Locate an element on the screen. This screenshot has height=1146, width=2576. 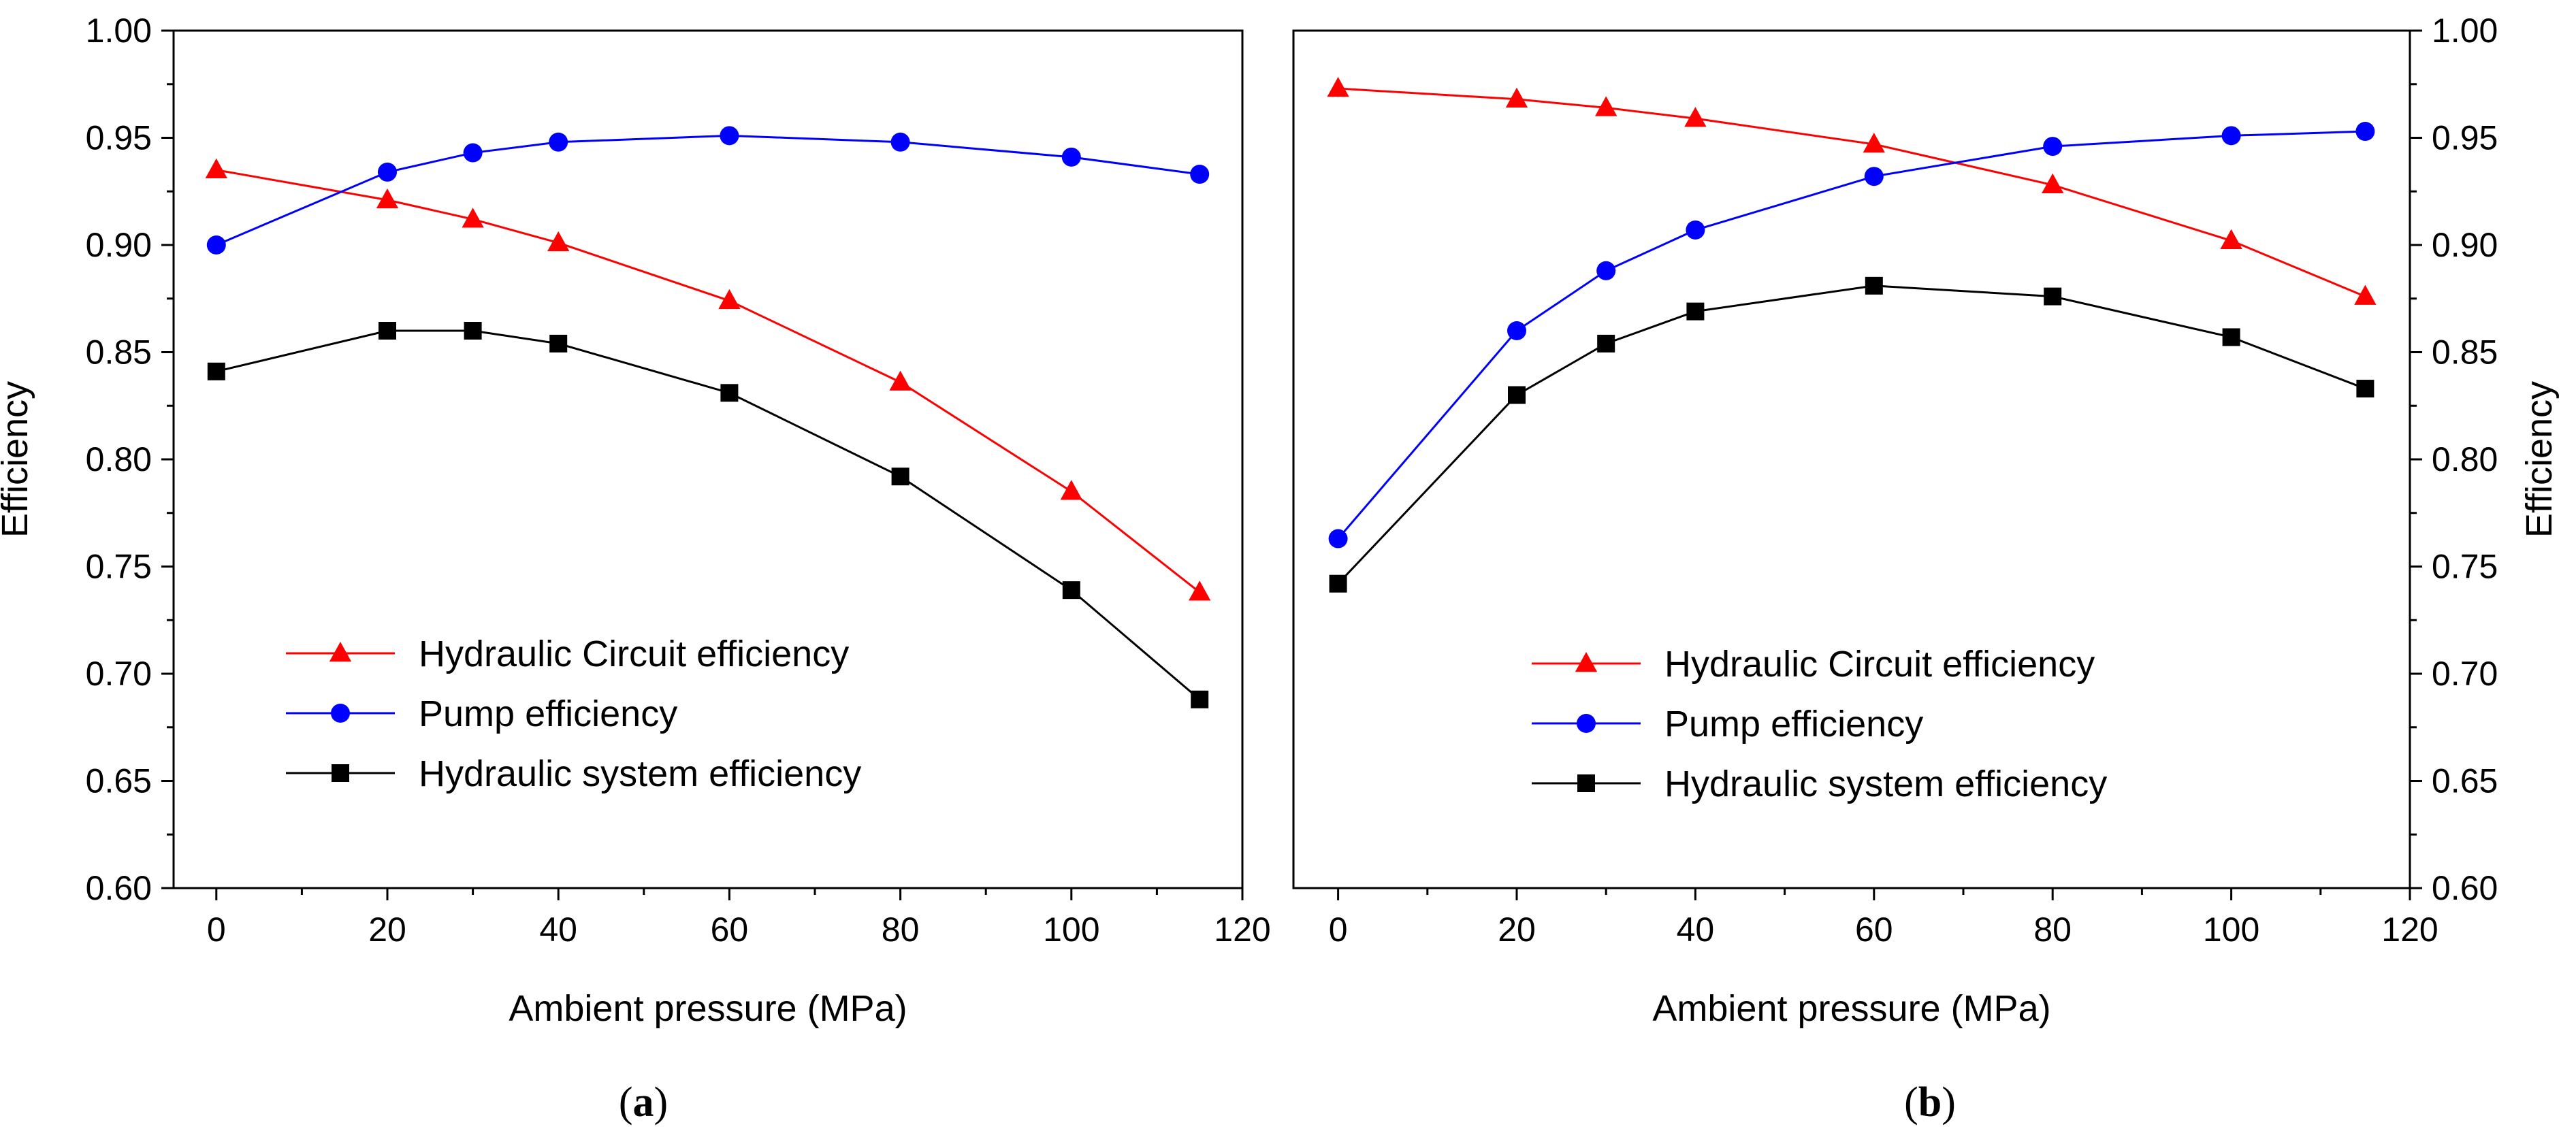
panel-label: b is located at coordinates (1930, 1102).